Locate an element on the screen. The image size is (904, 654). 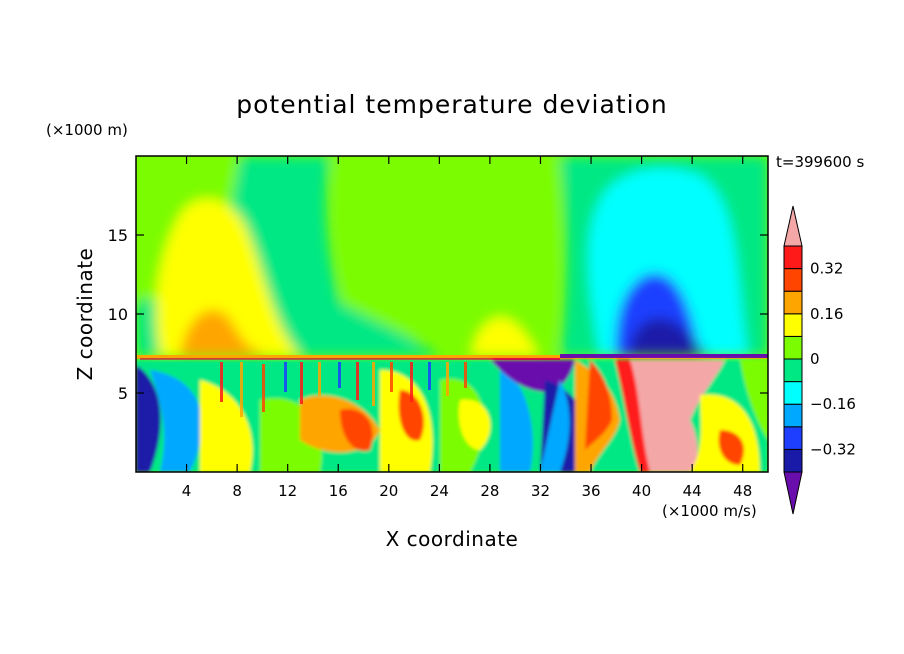
y-unit-label: (×1000 m) is located at coordinates (87, 130).